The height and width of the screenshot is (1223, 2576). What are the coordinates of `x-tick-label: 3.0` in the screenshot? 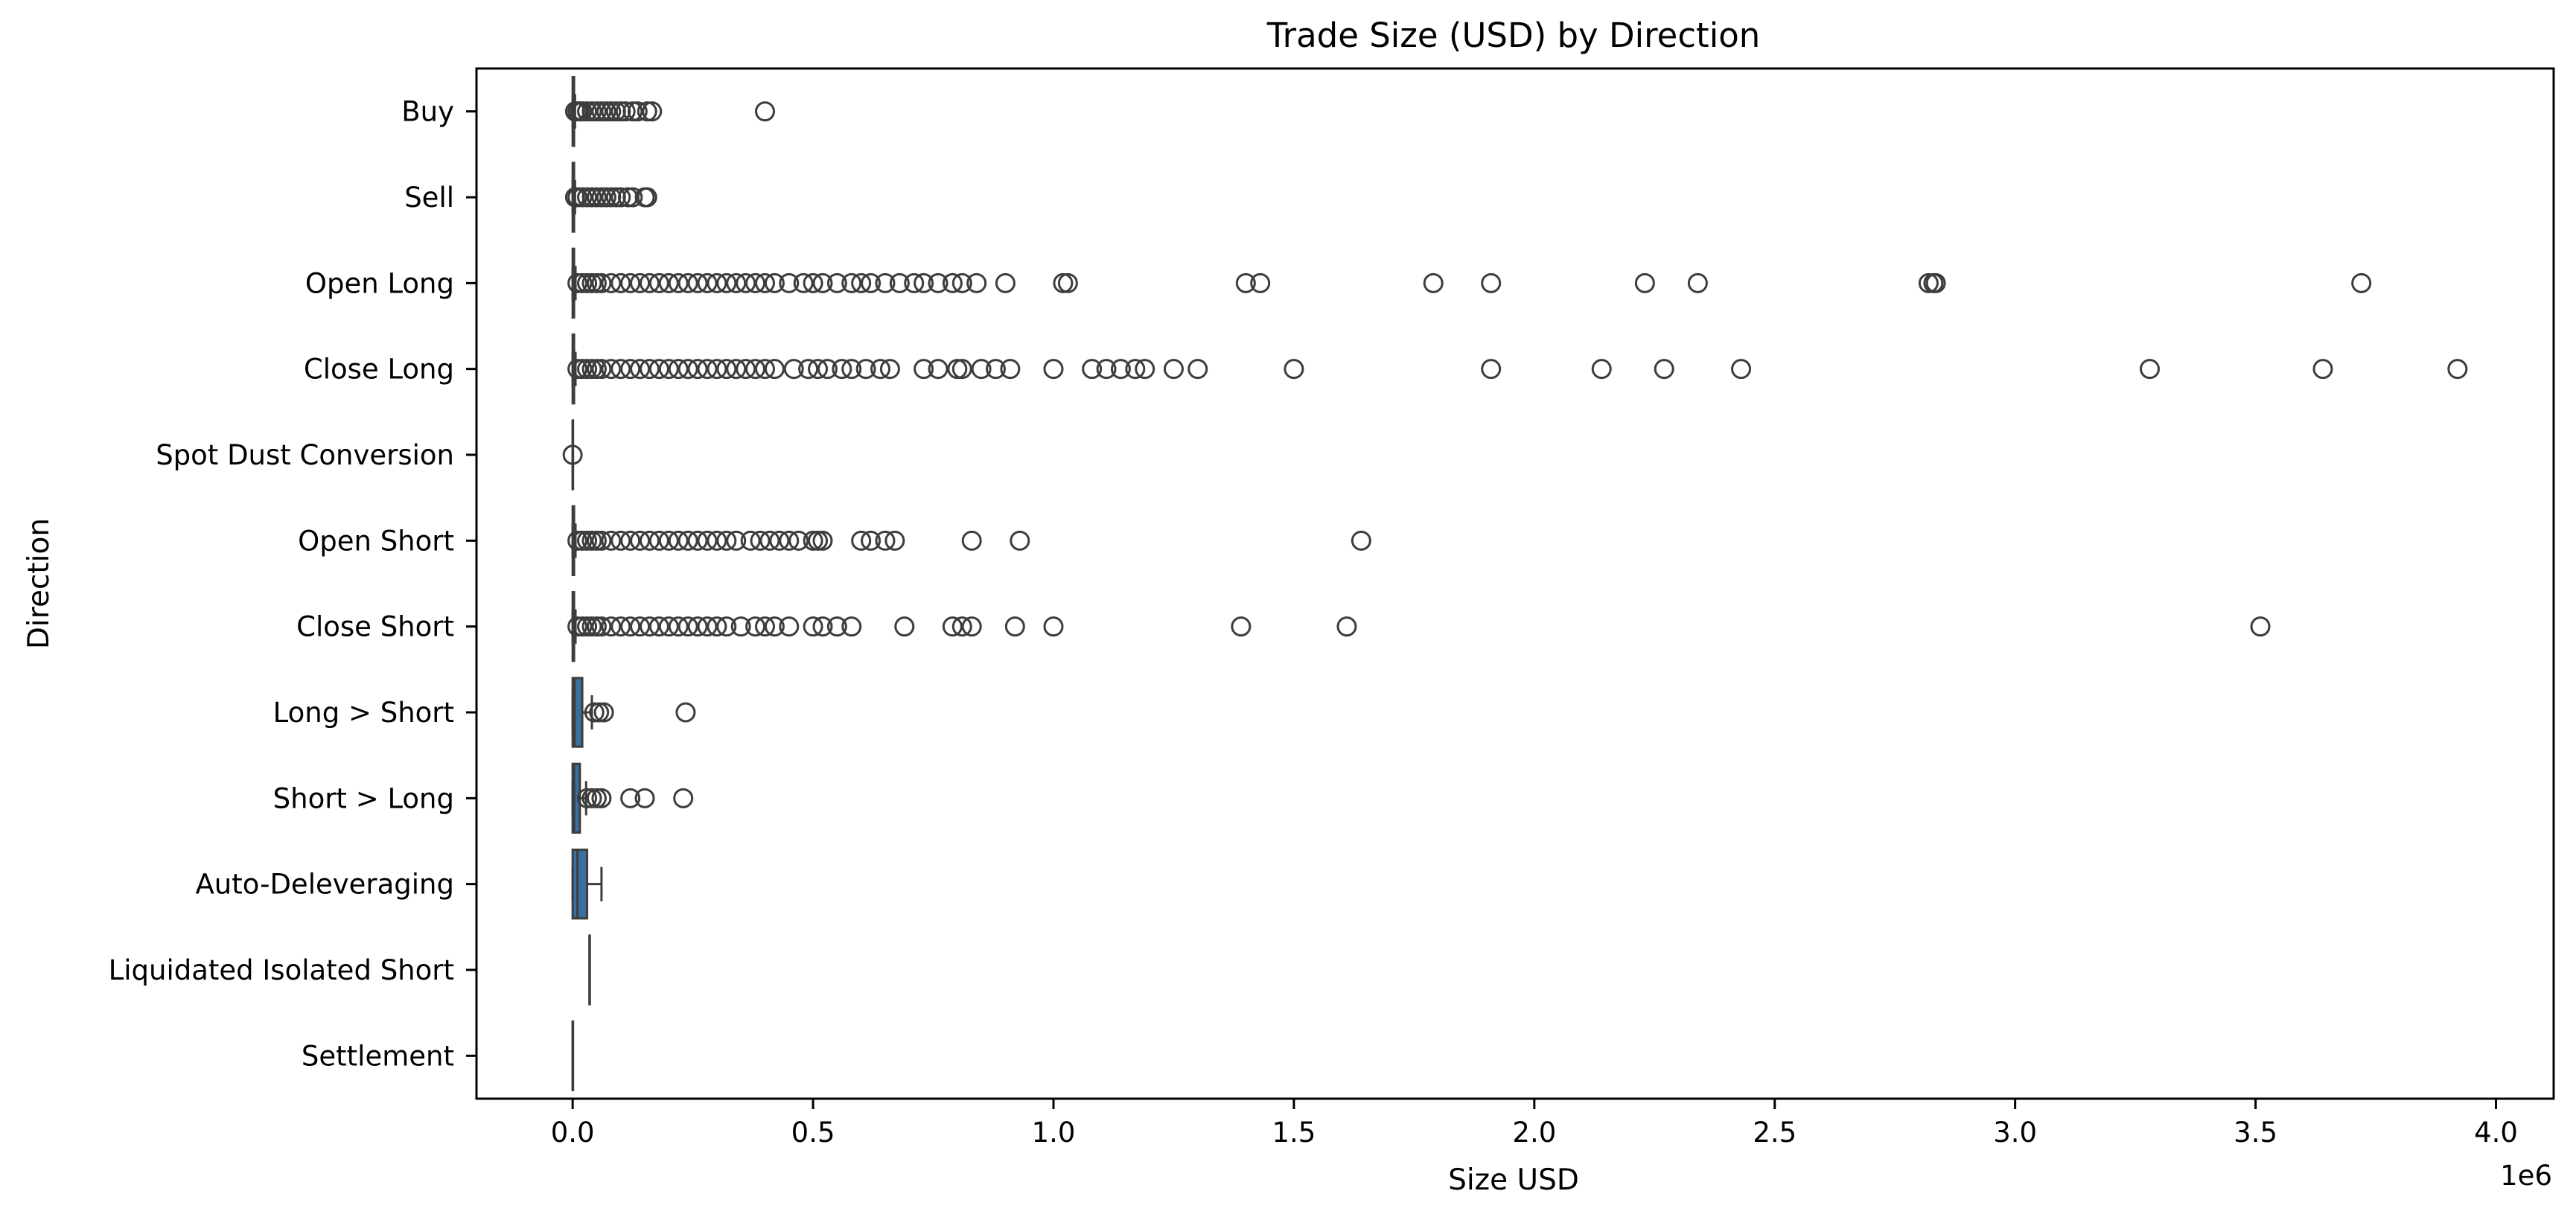 It's located at (2015, 1133).